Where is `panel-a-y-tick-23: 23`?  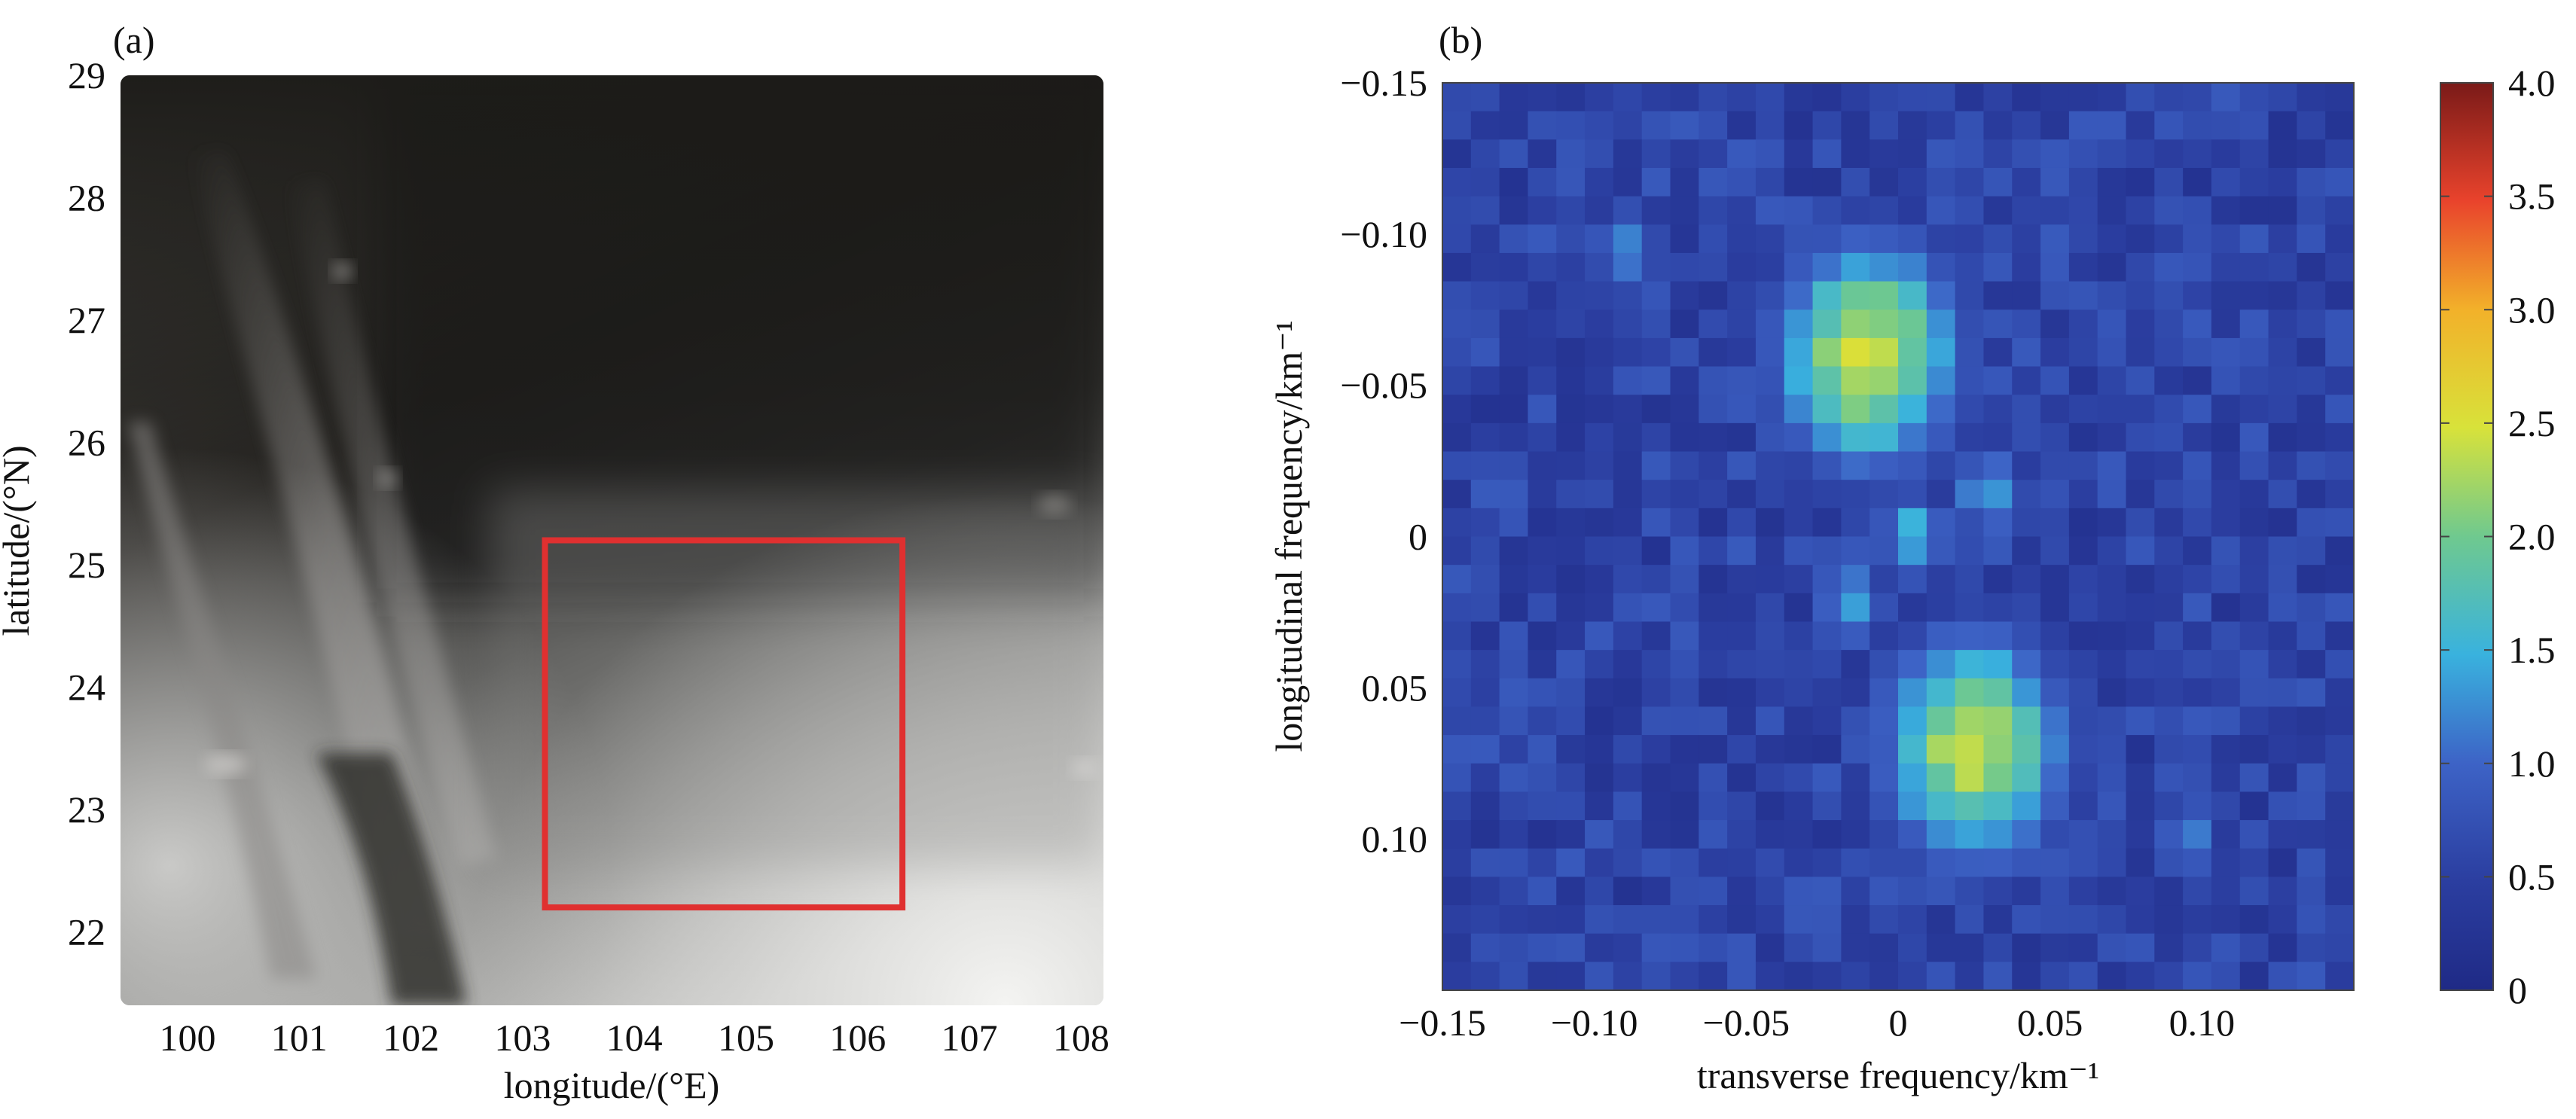
panel-a-y-tick-23: 23 is located at coordinates (87, 809).